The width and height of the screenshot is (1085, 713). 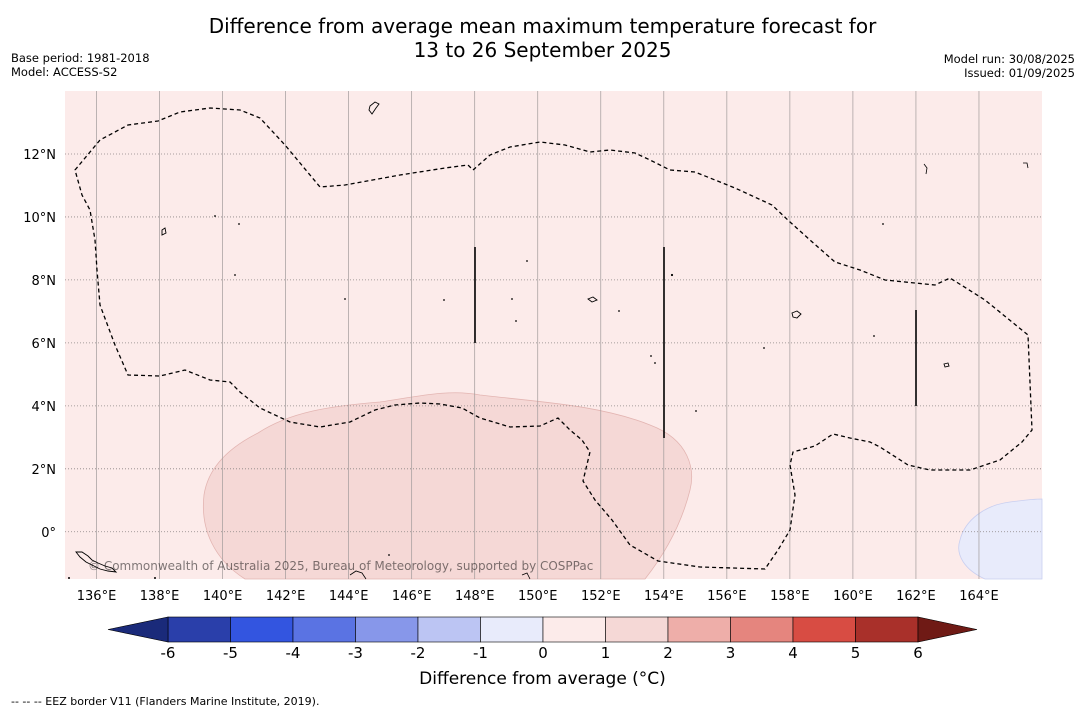 I want to click on colorbar-tick-label: -6, so click(x=168, y=653).